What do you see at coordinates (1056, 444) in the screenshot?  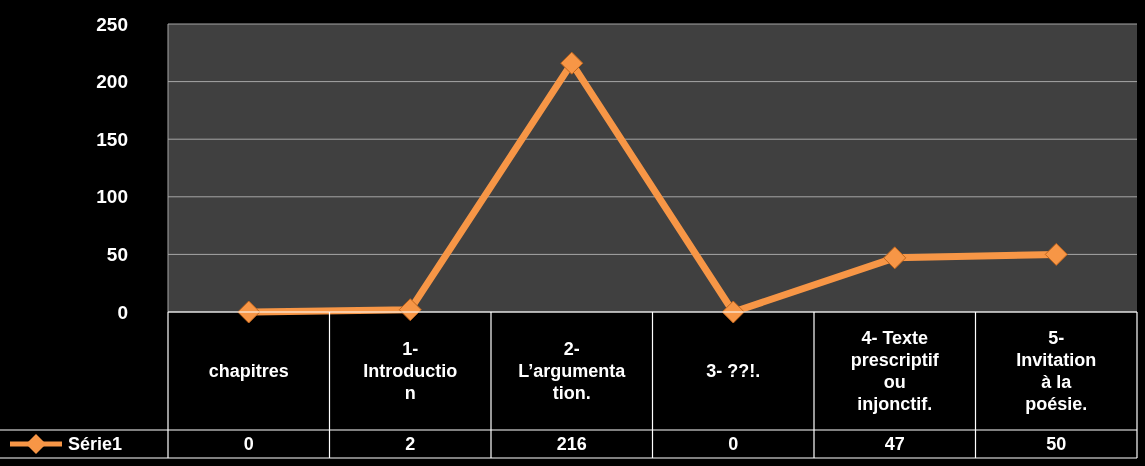 I see `data-label: 50` at bounding box center [1056, 444].